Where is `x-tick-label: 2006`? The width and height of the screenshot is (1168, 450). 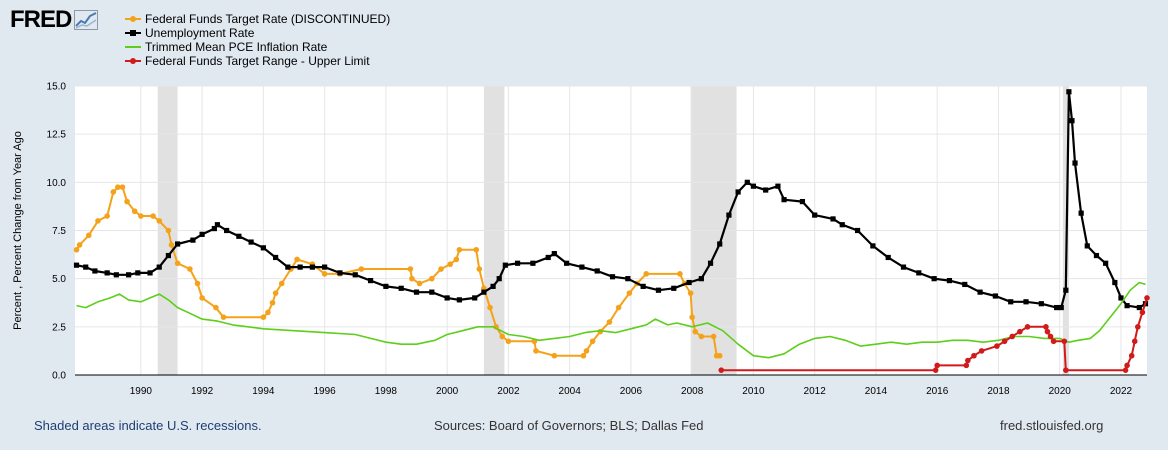 x-tick-label: 2006 is located at coordinates (631, 391).